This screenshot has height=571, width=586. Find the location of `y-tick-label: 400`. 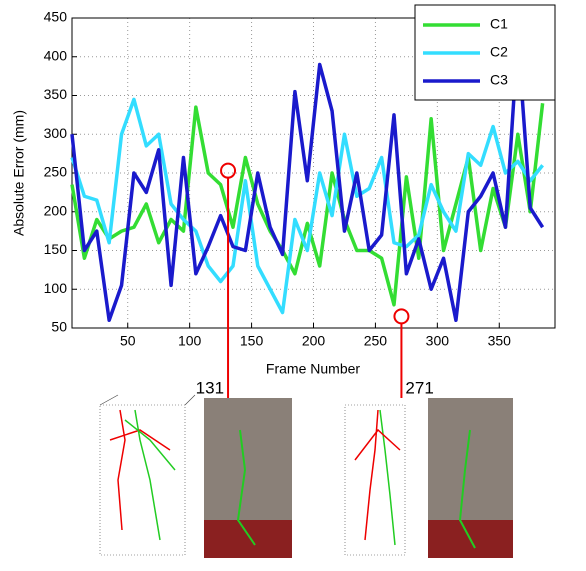

y-tick-label: 400 is located at coordinates (56, 55).